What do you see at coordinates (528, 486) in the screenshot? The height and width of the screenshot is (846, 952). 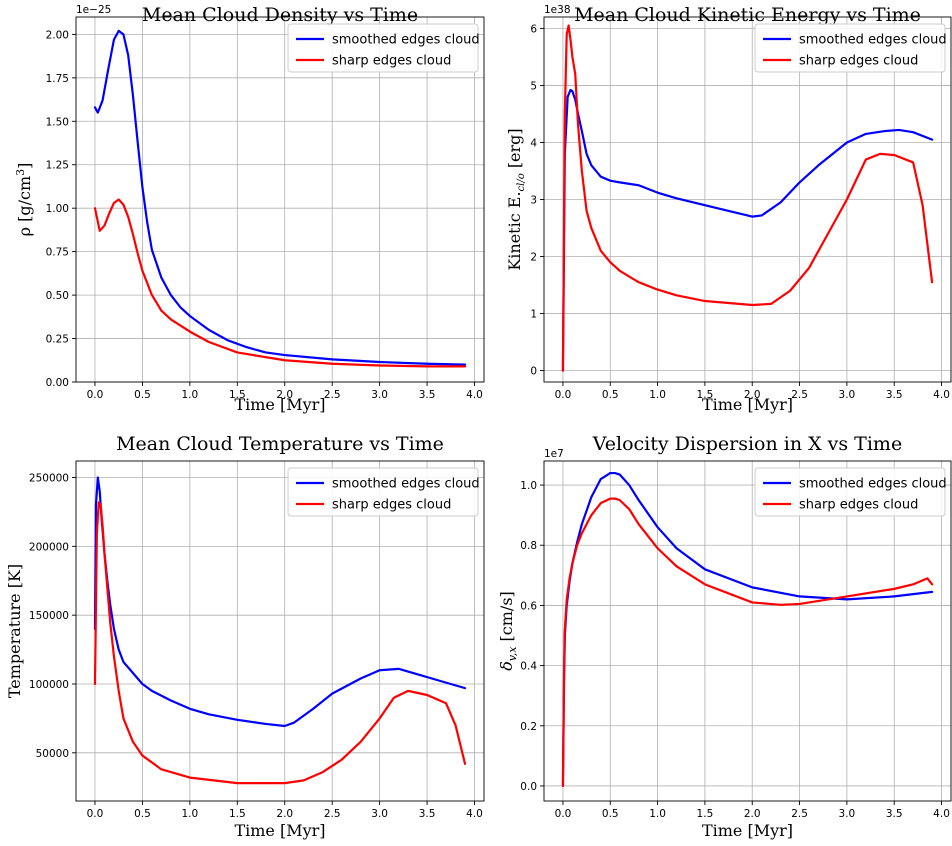 I see `y-tick-label: 1.0` at bounding box center [528, 486].